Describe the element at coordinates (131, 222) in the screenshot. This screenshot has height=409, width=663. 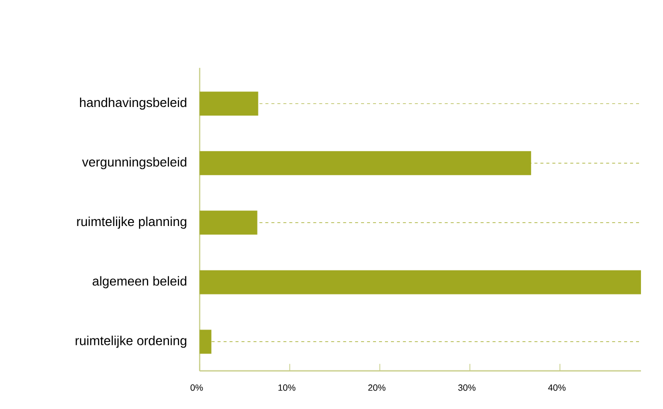
I see `y-tick-label: ruimtelijke planning` at that location.